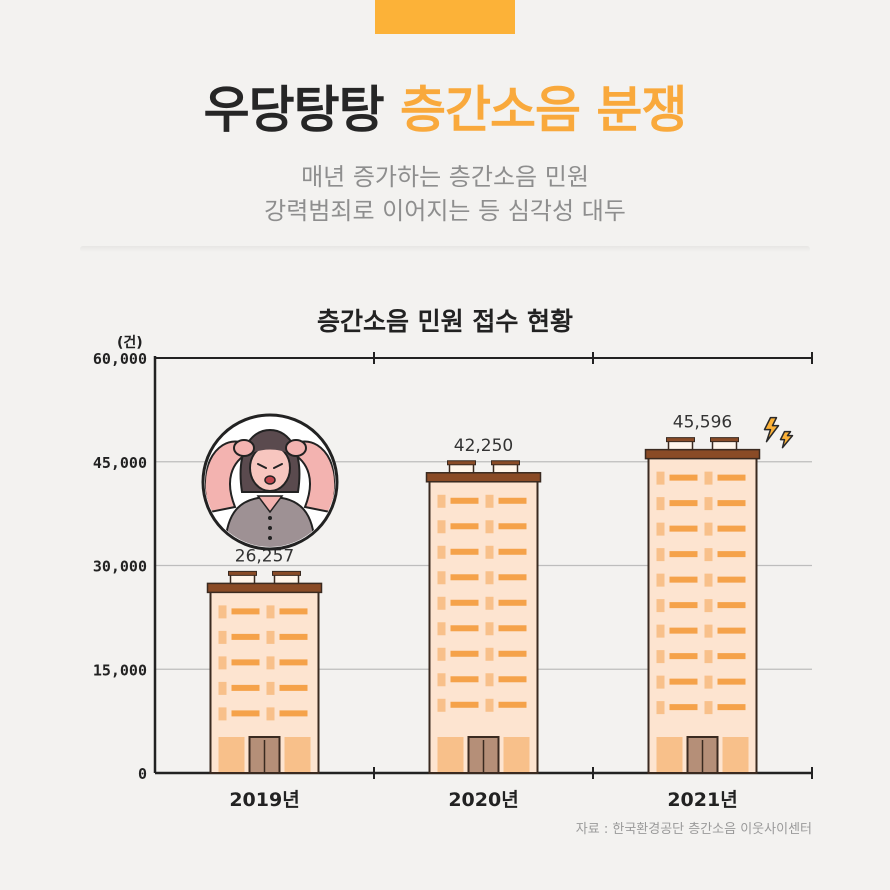 This screenshot has width=890, height=890. What do you see at coordinates (270, 487) in the screenshot?
I see `illustration-body` at bounding box center [270, 487].